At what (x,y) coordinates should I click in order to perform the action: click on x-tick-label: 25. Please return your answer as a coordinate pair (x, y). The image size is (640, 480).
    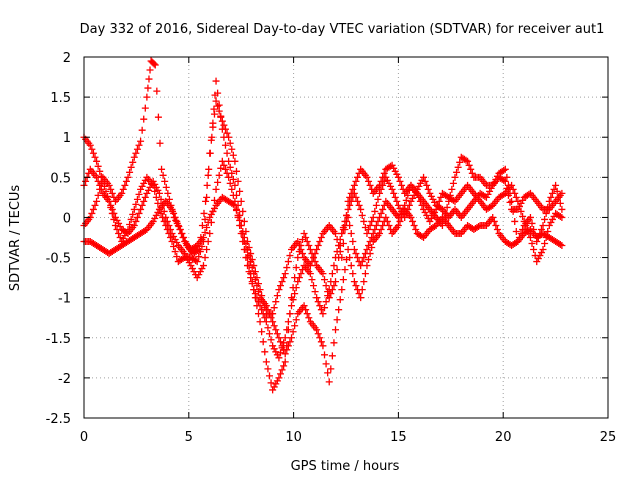
    Looking at the image, I should click on (608, 437).